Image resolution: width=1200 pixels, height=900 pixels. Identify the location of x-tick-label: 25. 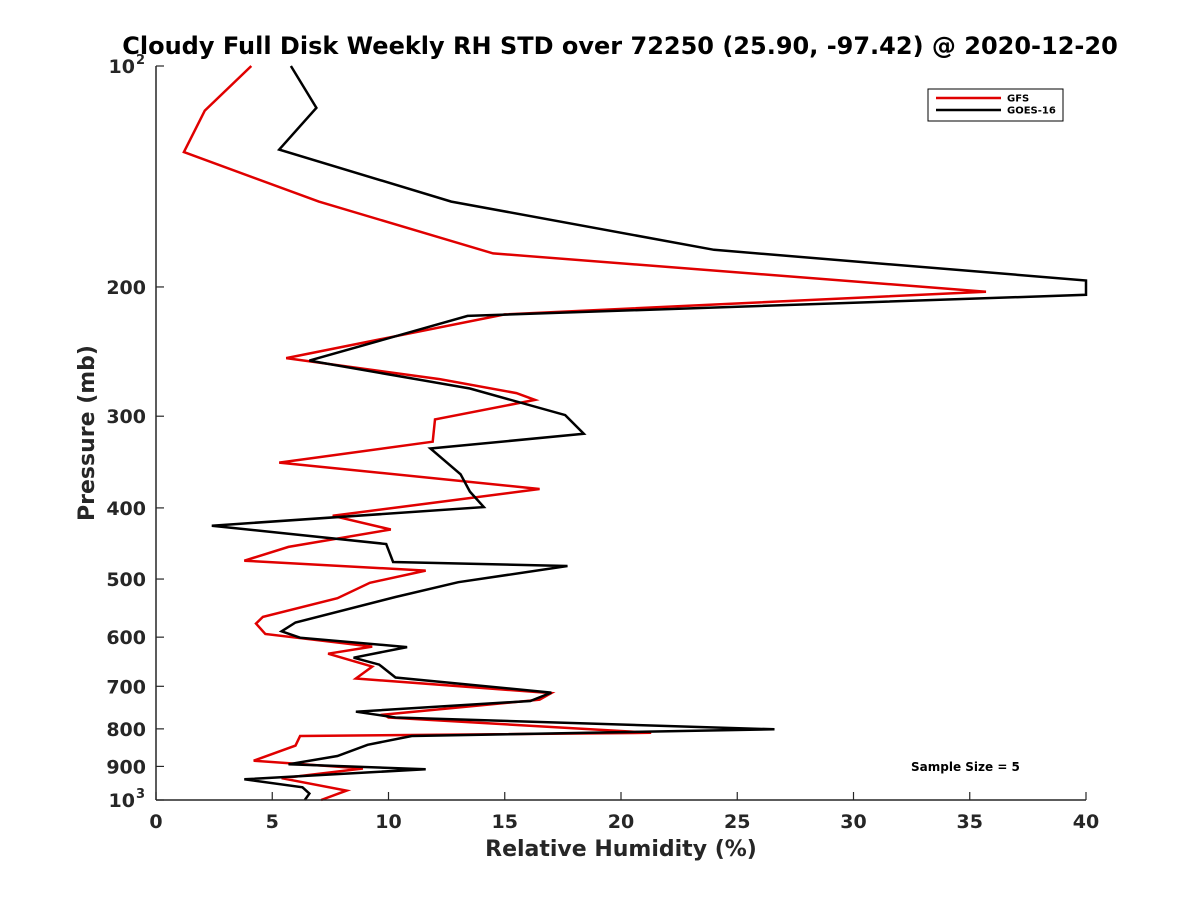
(737, 822).